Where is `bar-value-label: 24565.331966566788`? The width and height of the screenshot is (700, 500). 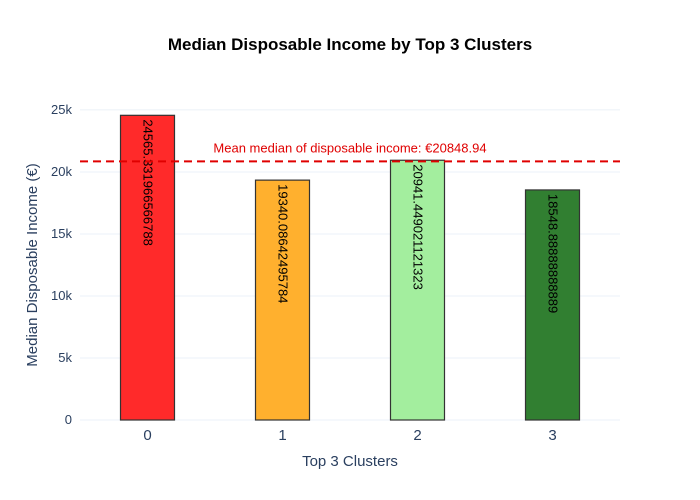
bar-value-label: 24565.331966566788 is located at coordinates (148, 182).